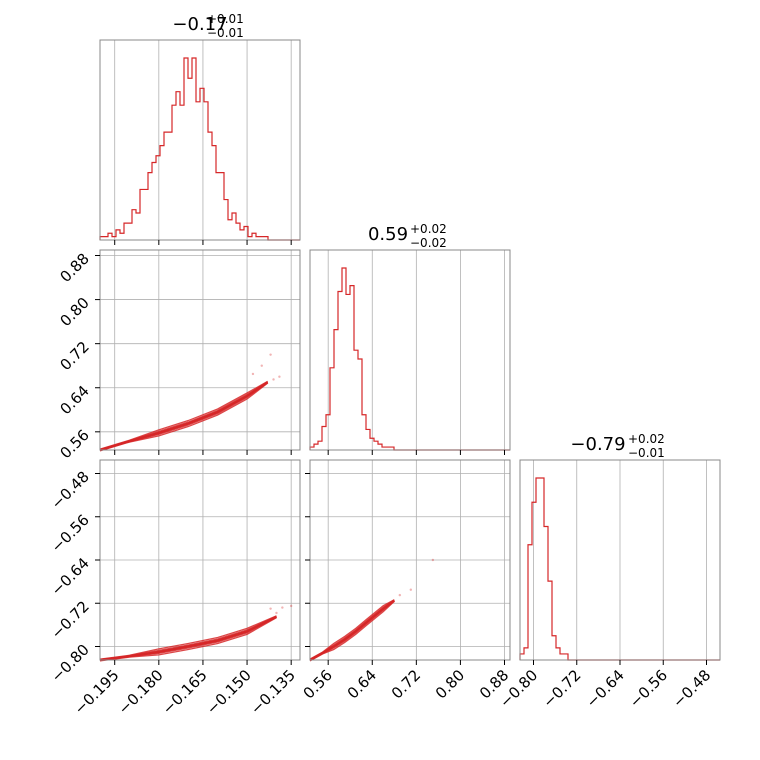 This screenshot has width=760, height=760. Describe the element at coordinates (318, 684) in the screenshot. I see `xtick-label-p1-0: 0.56` at that location.